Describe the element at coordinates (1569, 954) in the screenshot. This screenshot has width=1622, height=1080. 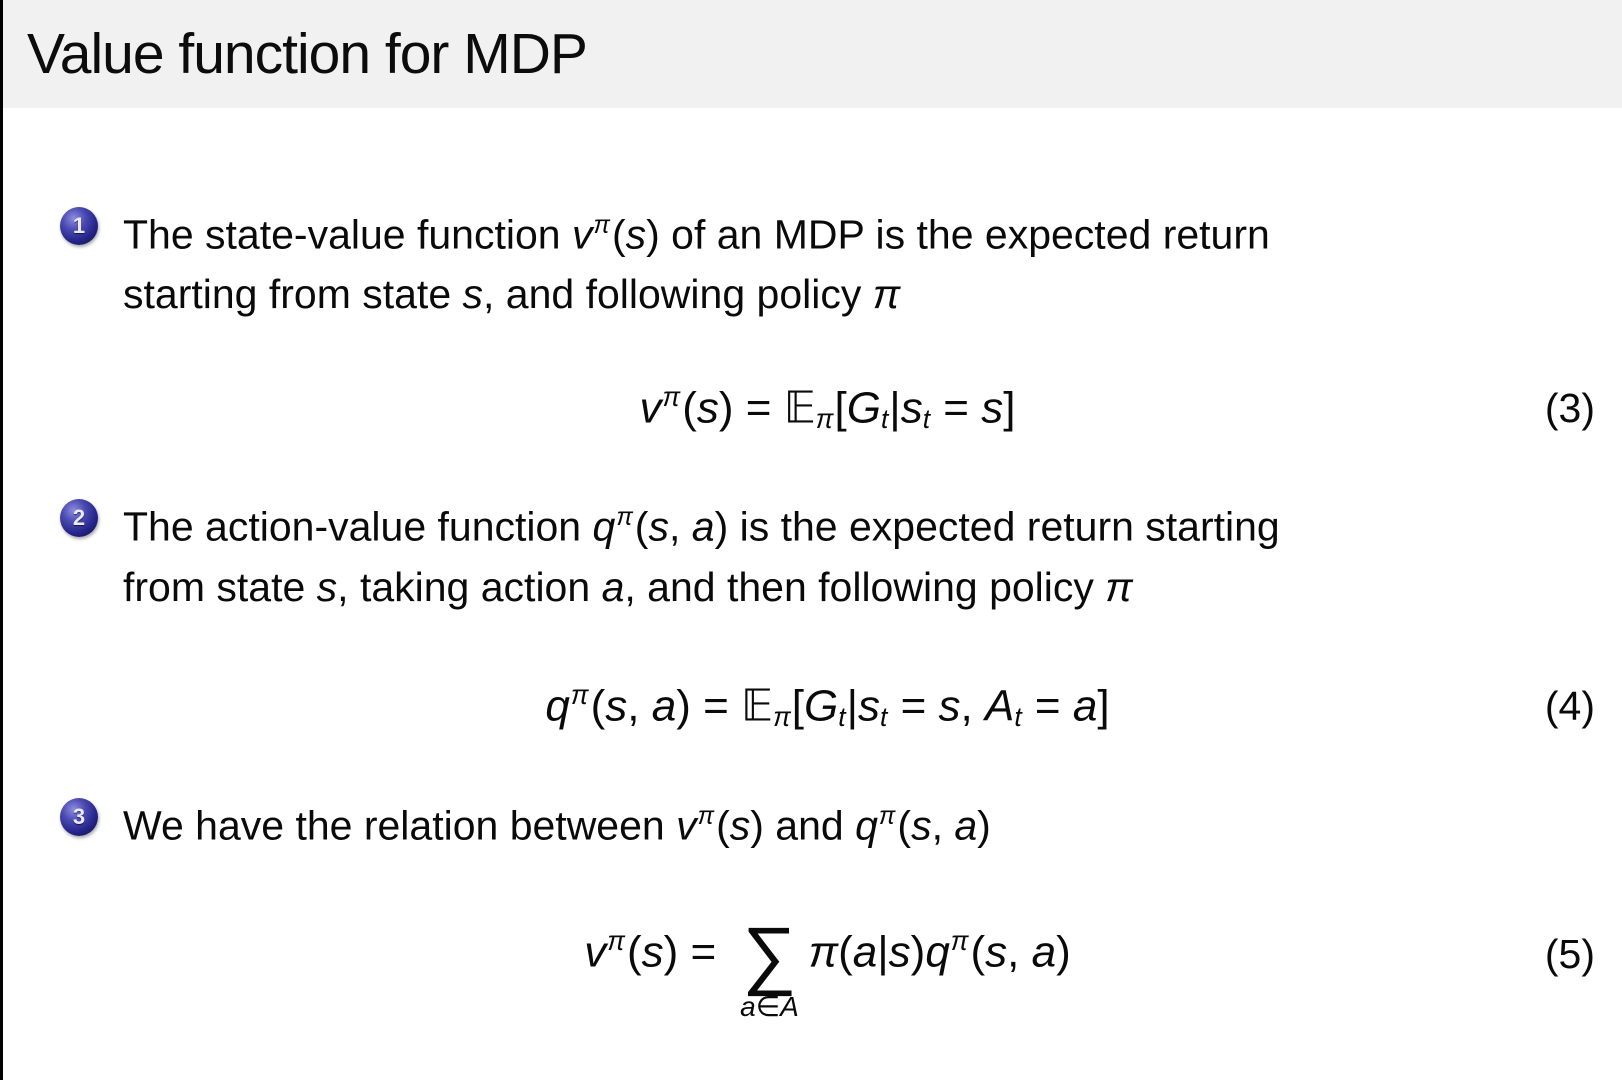
I see `equation-5-number: (5)` at that location.